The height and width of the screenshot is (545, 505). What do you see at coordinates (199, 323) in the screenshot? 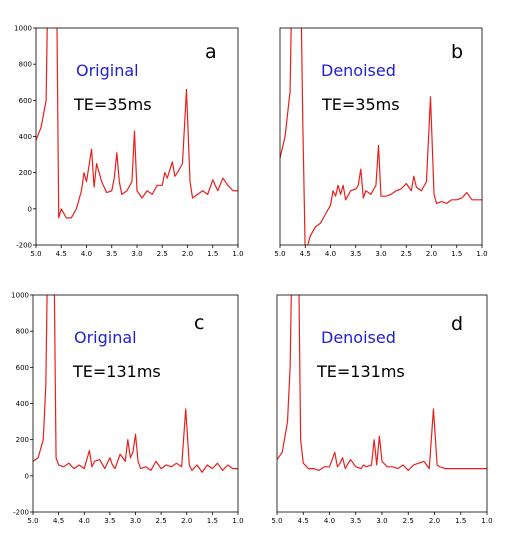
I see `annotation: c` at bounding box center [199, 323].